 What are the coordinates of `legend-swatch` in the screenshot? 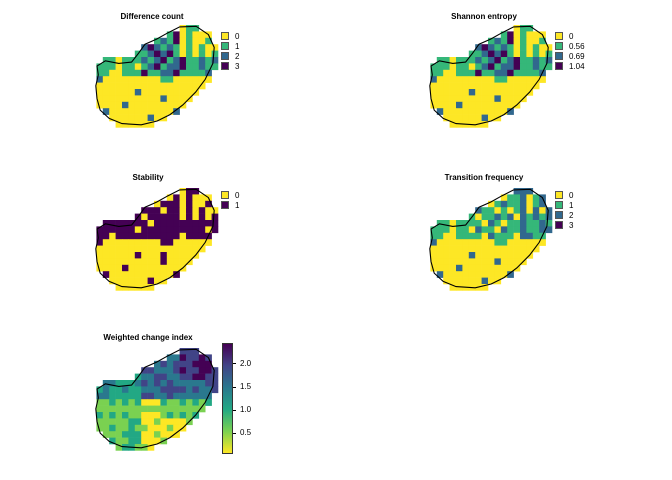 It's located at (559, 46).